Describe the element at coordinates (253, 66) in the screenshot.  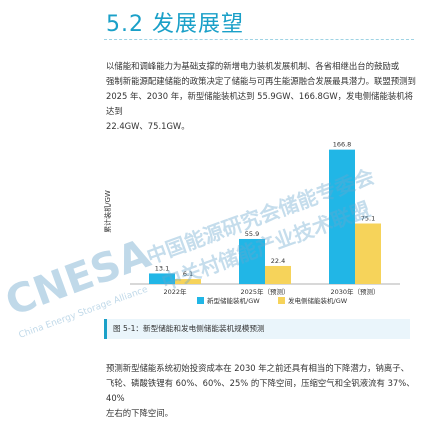
I see `intro-line: 以储能和调峰能力为基础支撑的新增电力装机发展机制、各省相继出台的鼓励或` at that location.